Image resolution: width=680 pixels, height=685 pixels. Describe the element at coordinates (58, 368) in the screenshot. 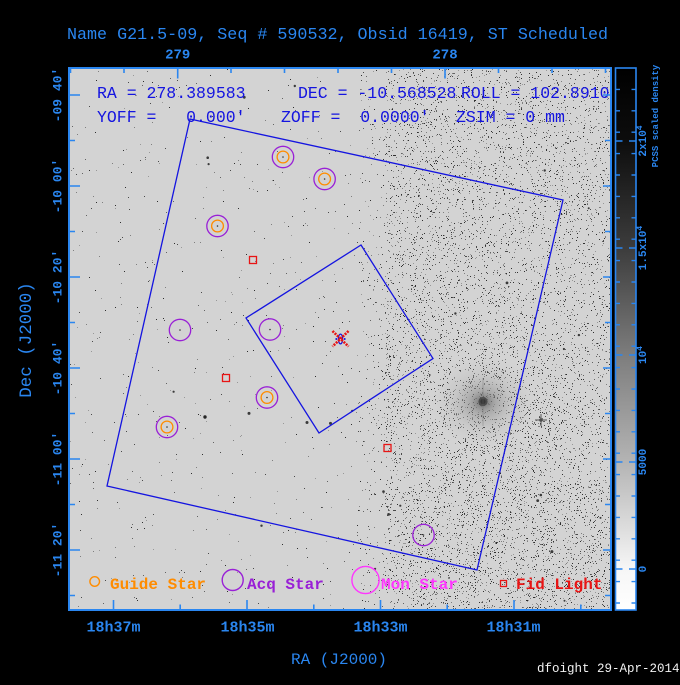

I see `svg-text: -10 40'` at that location.